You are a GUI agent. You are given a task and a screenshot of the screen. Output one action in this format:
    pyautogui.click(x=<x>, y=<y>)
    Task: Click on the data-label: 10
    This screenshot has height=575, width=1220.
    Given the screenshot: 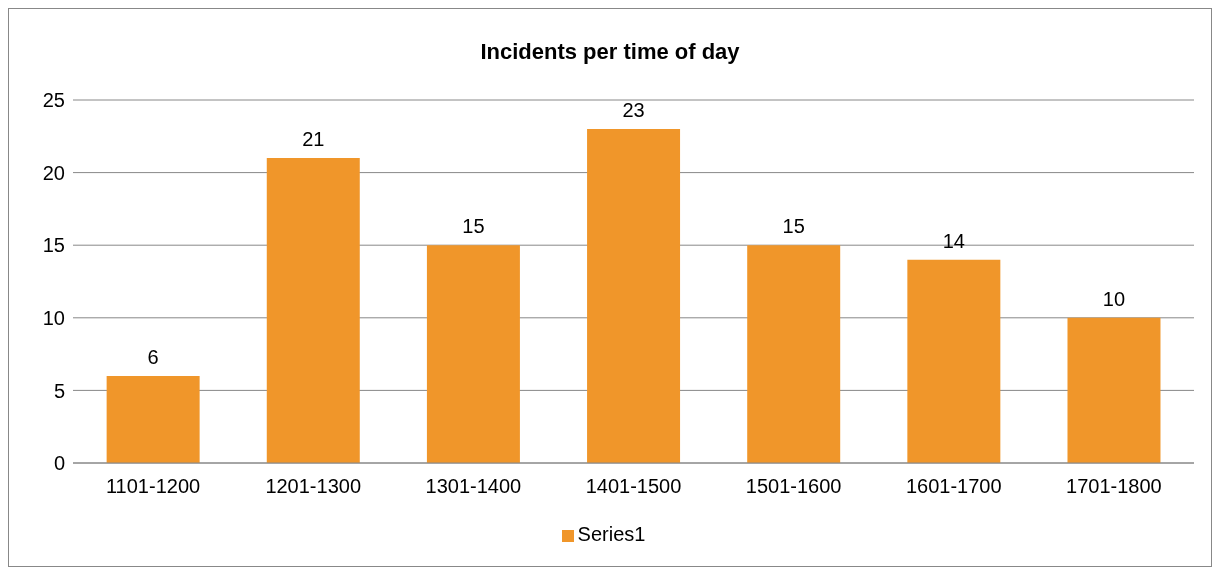 What is the action you would take?
    pyautogui.click(x=1114, y=298)
    